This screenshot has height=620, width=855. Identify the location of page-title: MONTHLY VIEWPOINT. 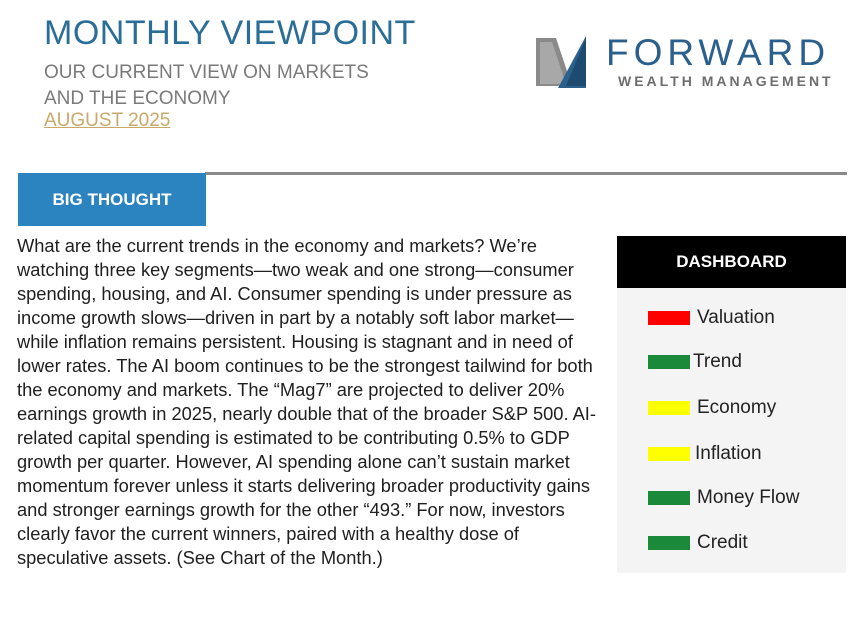
(230, 33).